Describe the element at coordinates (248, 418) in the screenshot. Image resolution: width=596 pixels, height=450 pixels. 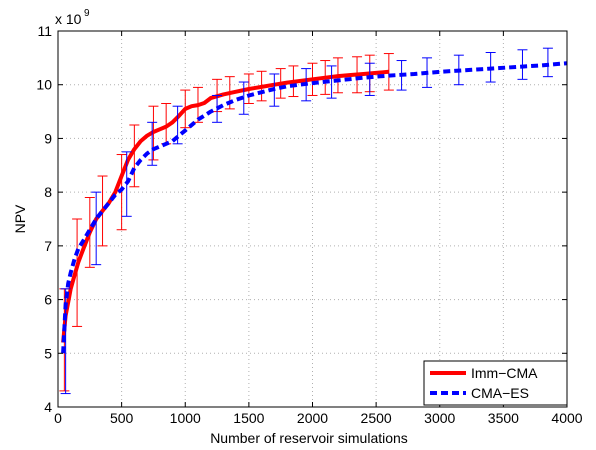
I see `x-tick-label: 1500` at that location.